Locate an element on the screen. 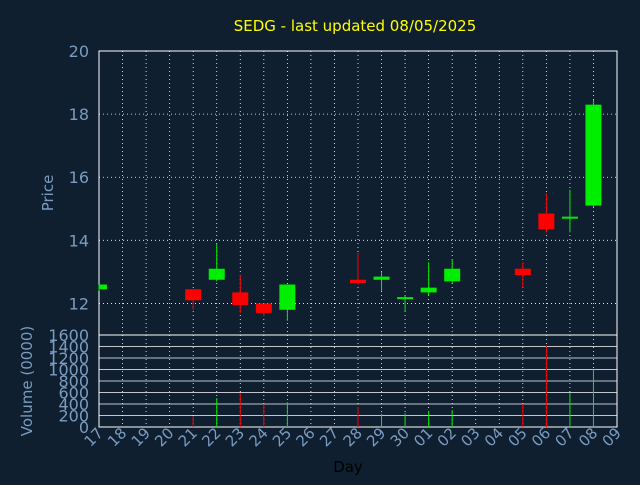  volume-y-tick-label: 1000 is located at coordinates (68, 370).